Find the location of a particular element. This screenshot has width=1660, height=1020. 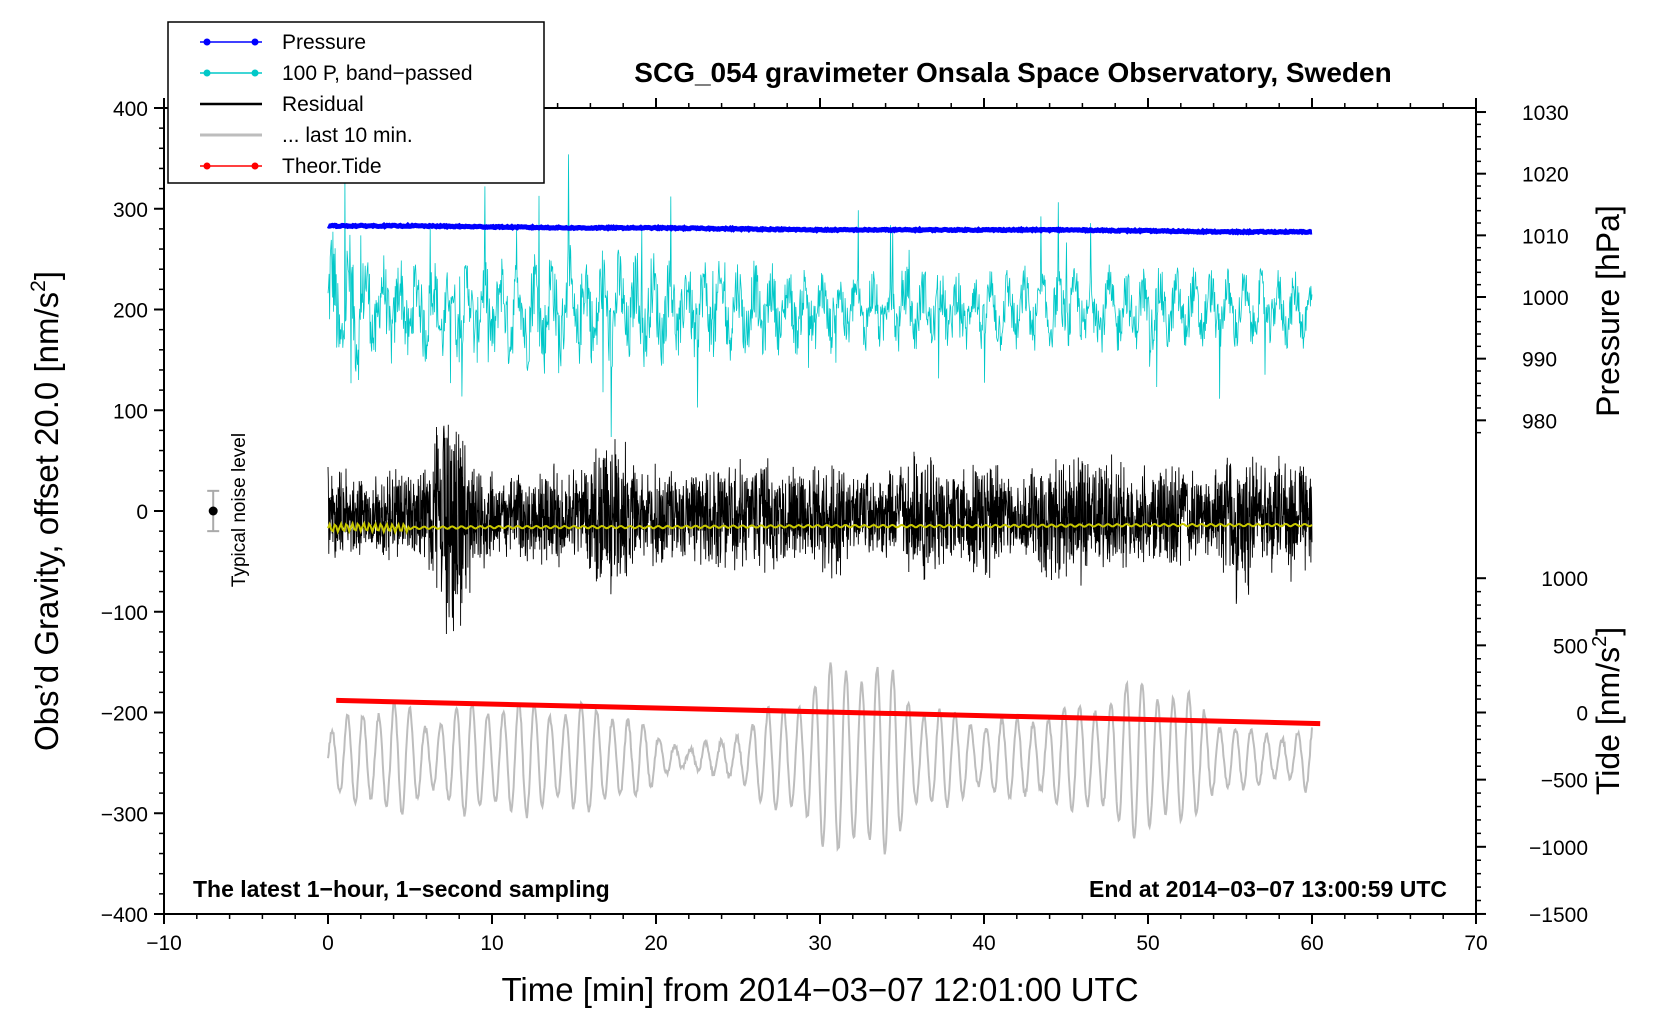

y-axis-title-main: Obs’d Gravity, offset 20.0 [nm/s is located at coordinates (46, 521).